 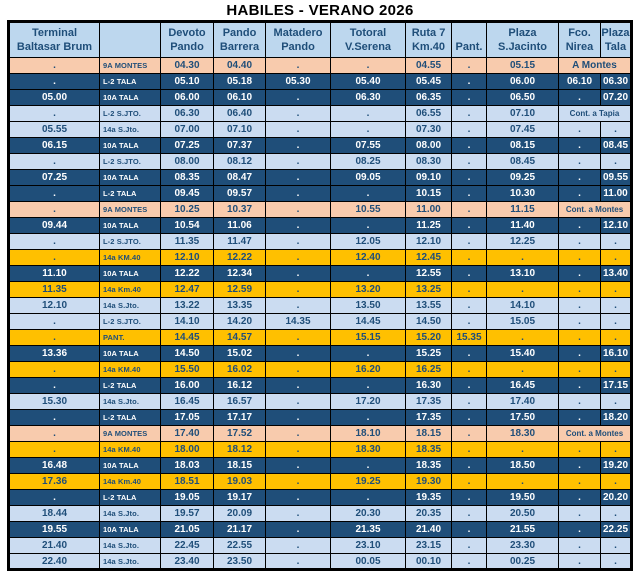 What do you see at coordinates (368, 449) in the screenshot?
I see `totoral-cell: 18.30` at bounding box center [368, 449].